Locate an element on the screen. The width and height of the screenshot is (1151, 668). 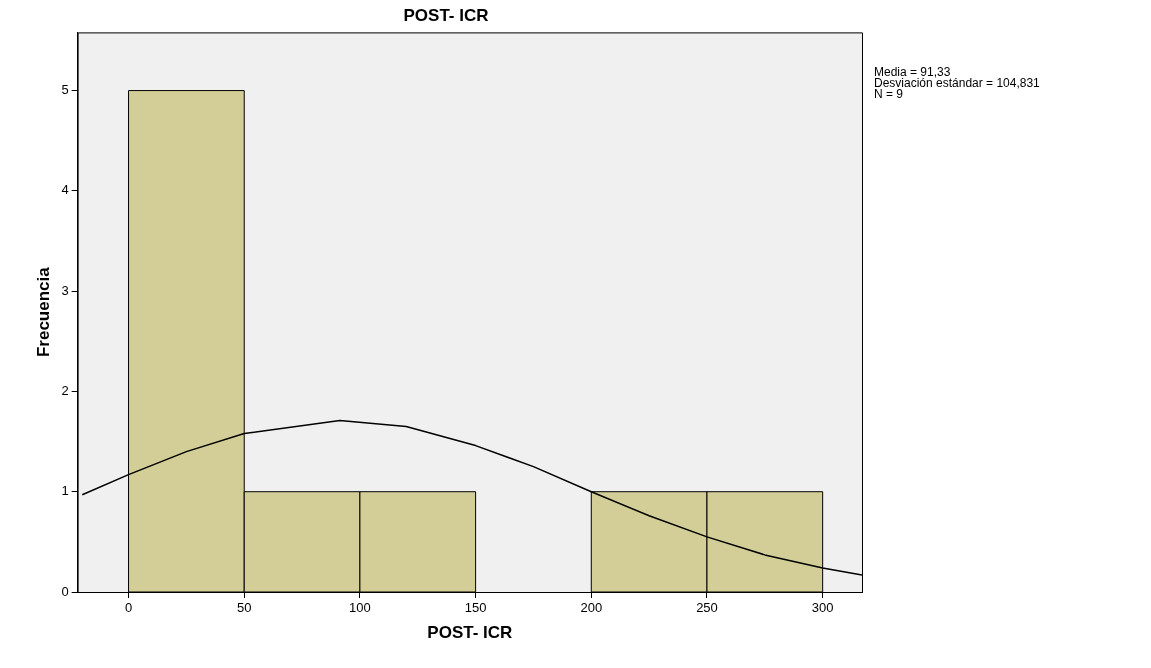
x-tick-label: 200 is located at coordinates (591, 608).